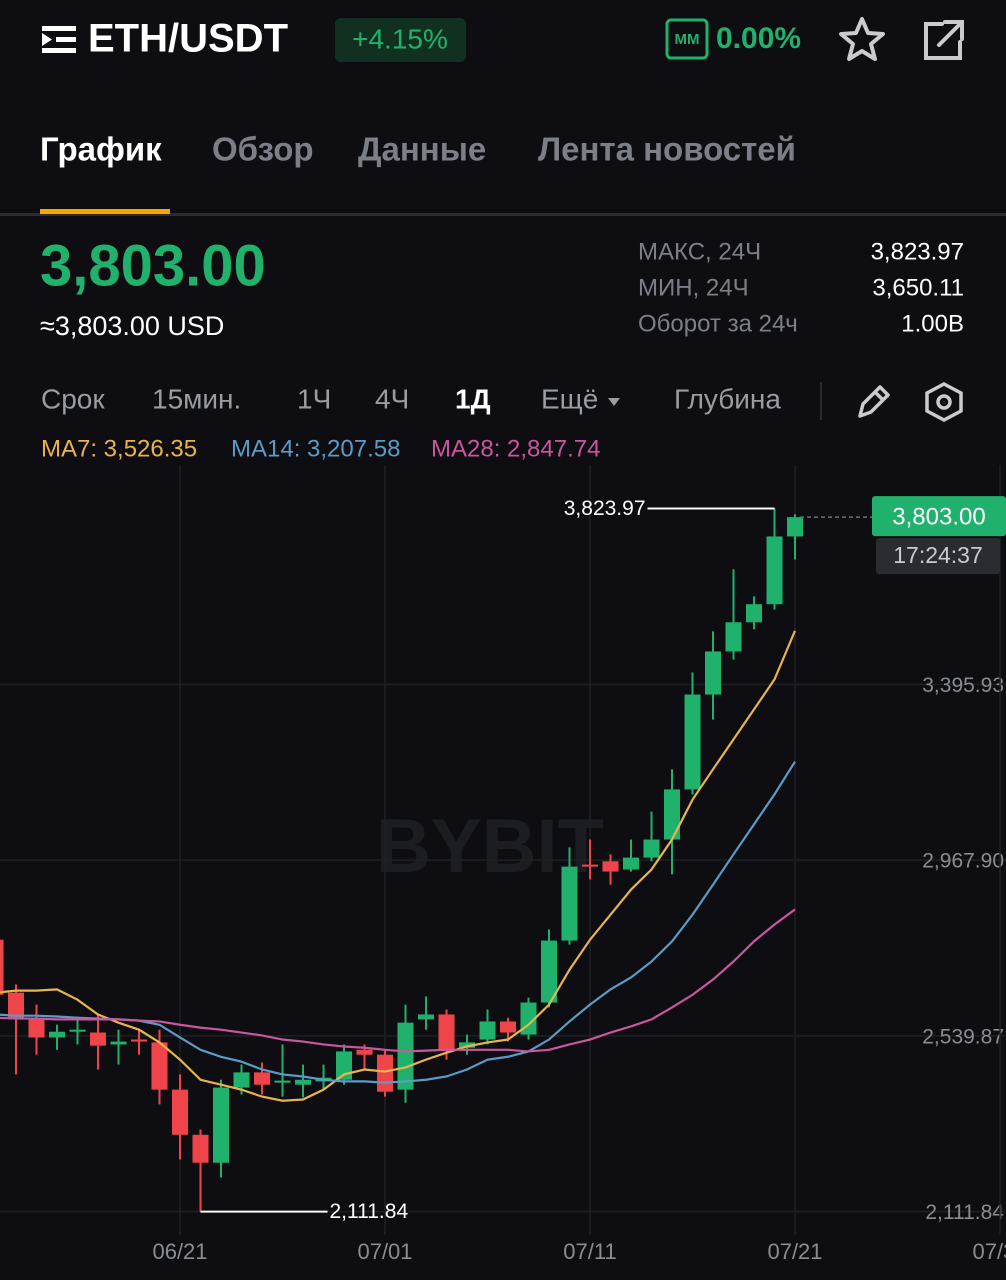 The width and height of the screenshot is (1006, 1280). I want to click on hex-center, so click(944, 402).